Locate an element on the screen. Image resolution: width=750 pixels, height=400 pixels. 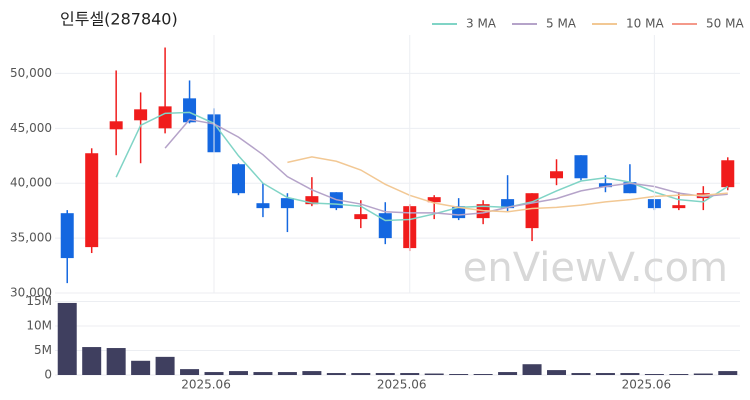
y-tick-label: 10M is located at coordinates (39, 325).